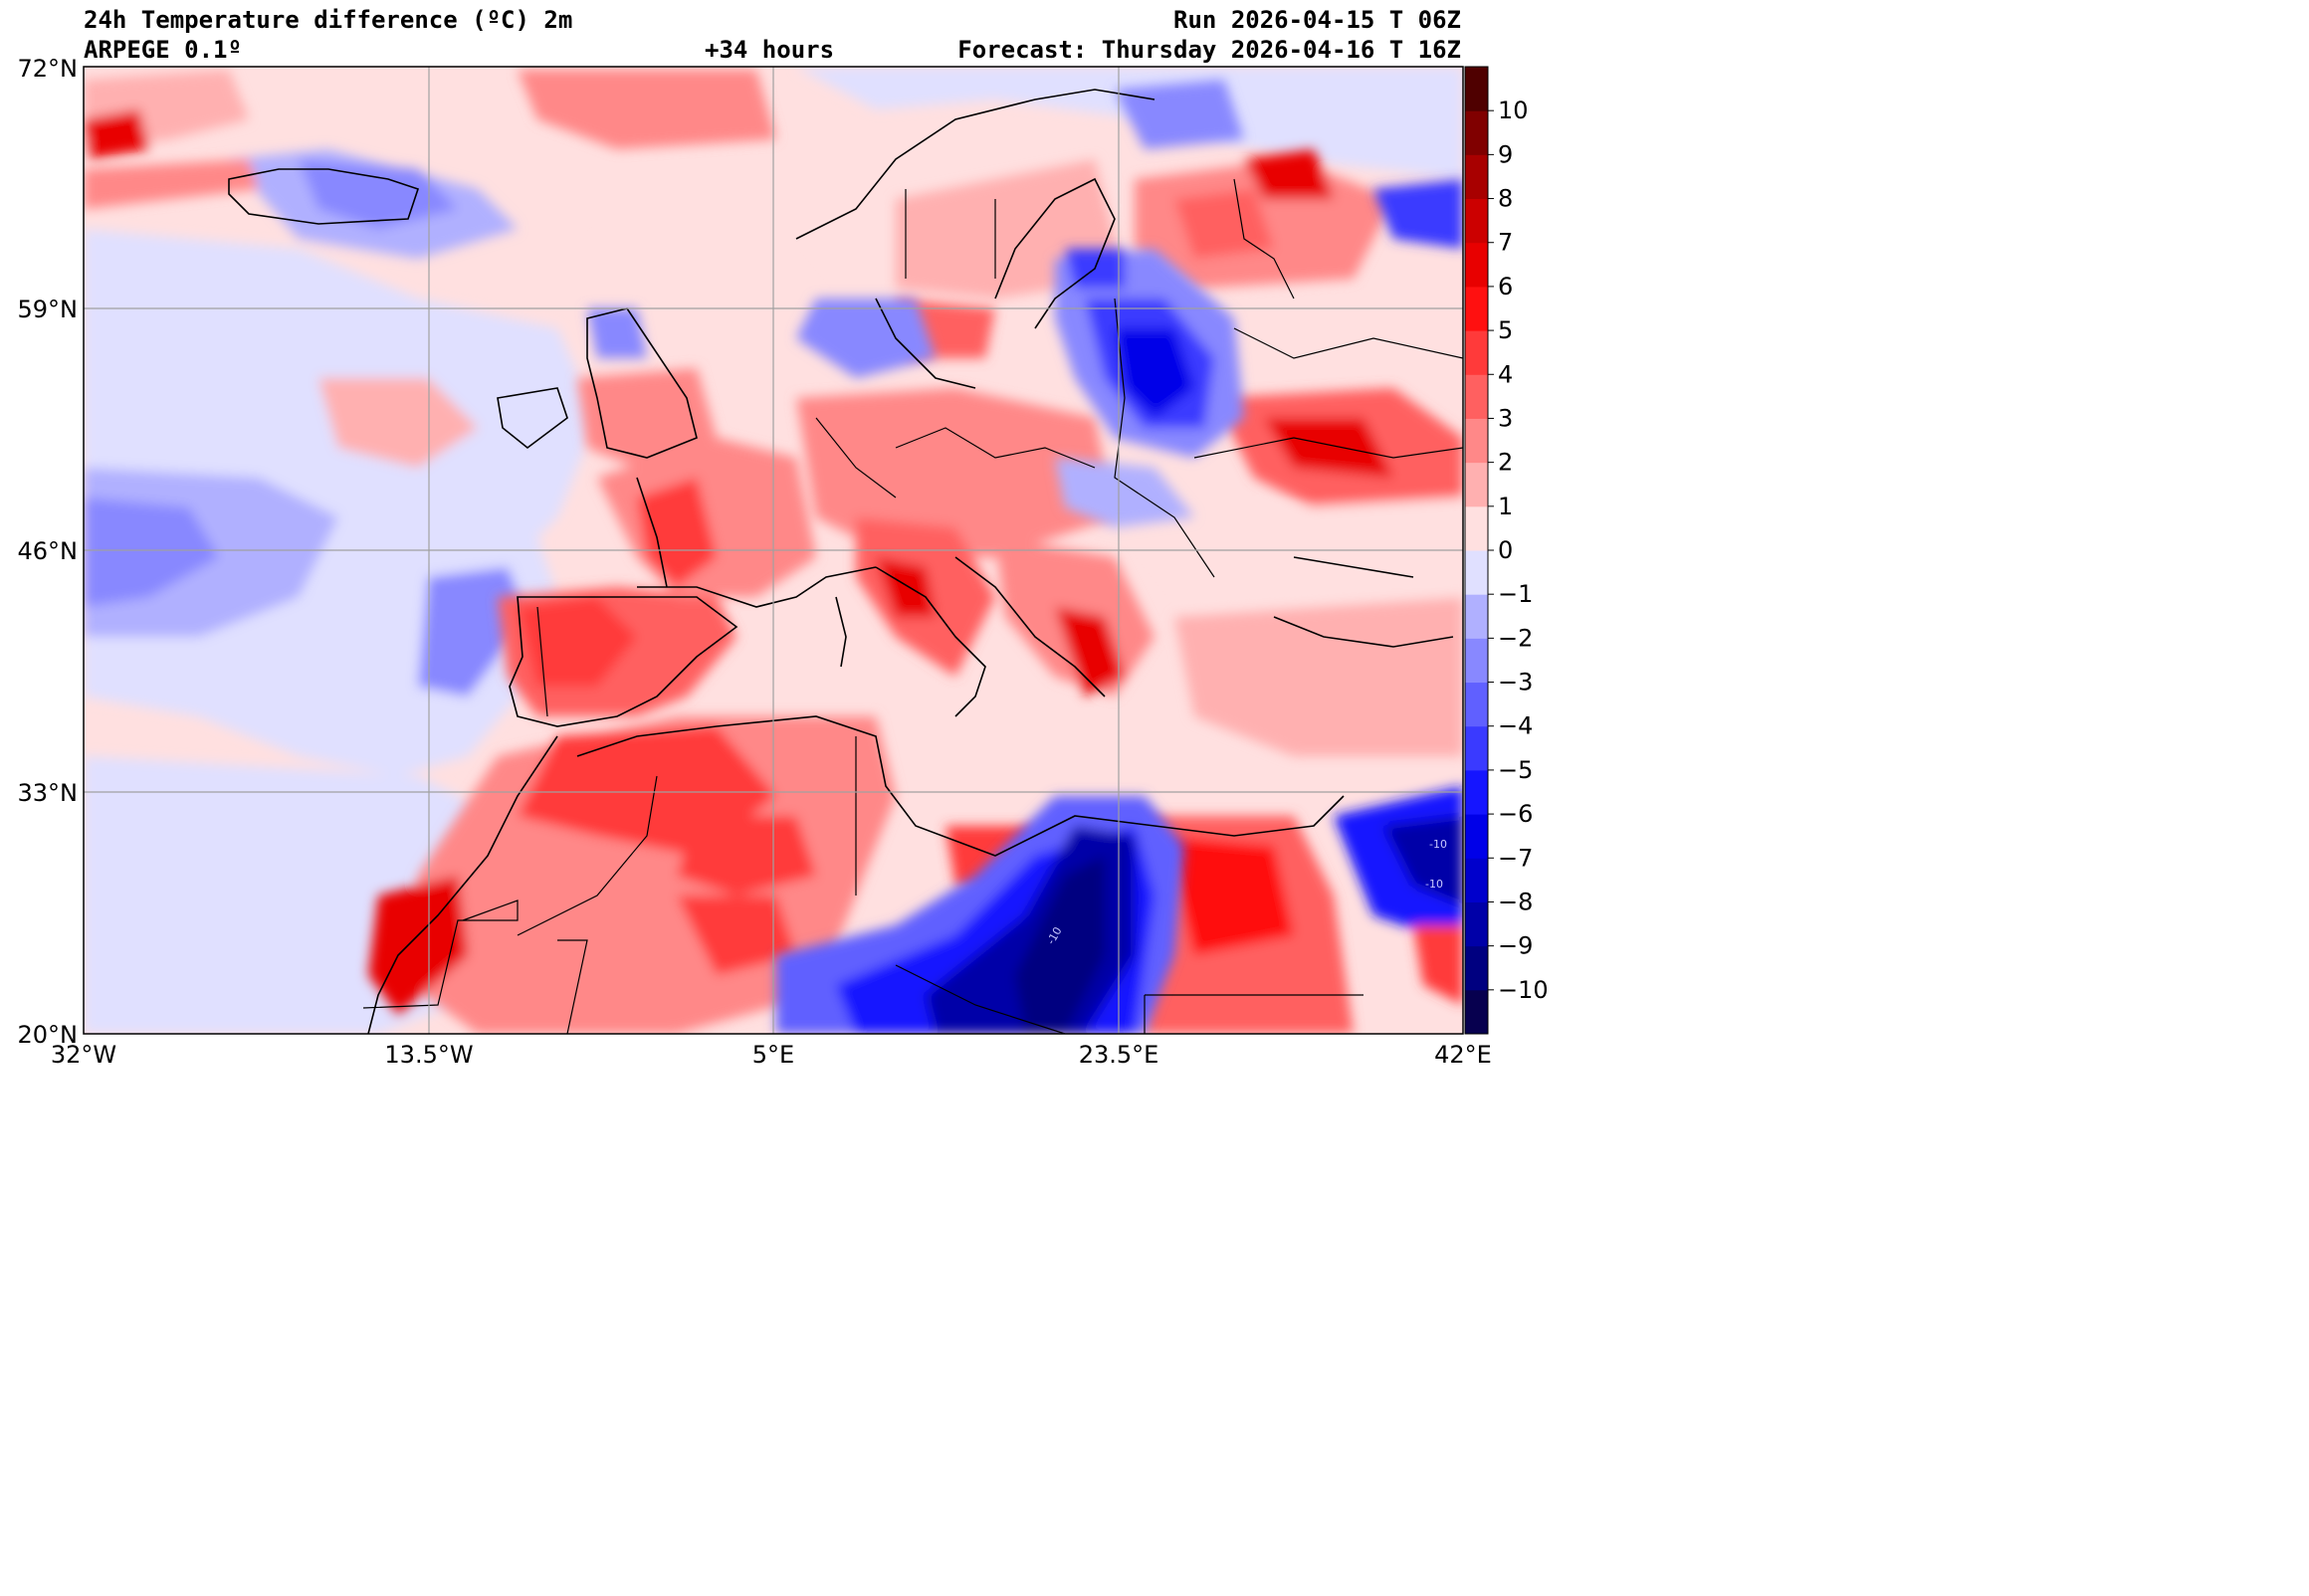  Describe the element at coordinates (1505, 243) in the screenshot. I see `colorbar-tick-label: 7` at that location.